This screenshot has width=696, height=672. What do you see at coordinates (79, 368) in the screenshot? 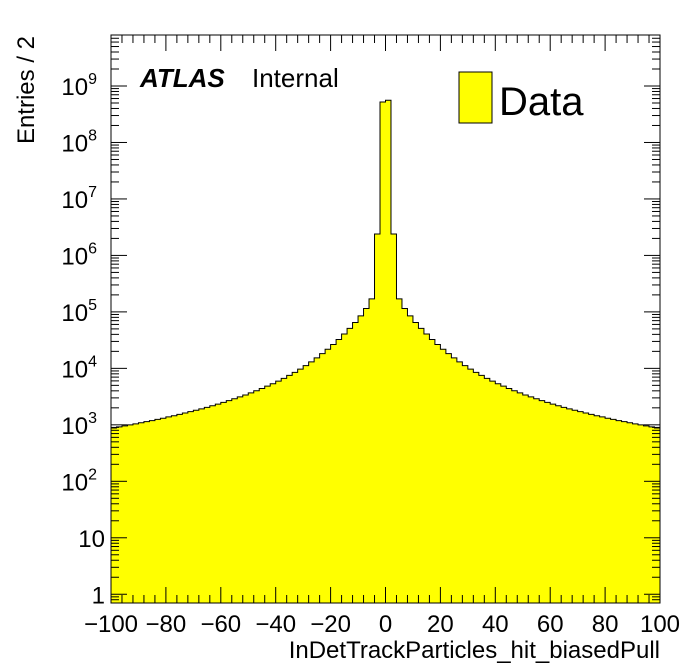
I see `y-tick-label: 10⁴` at bounding box center [79, 368].